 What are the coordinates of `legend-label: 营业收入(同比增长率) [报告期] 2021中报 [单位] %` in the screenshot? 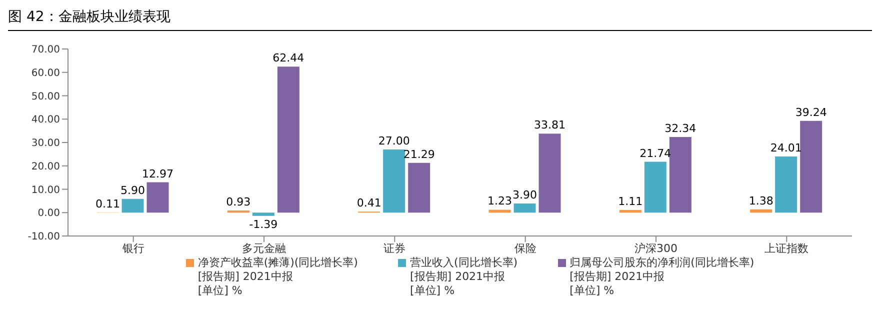 It's located at (464, 277).